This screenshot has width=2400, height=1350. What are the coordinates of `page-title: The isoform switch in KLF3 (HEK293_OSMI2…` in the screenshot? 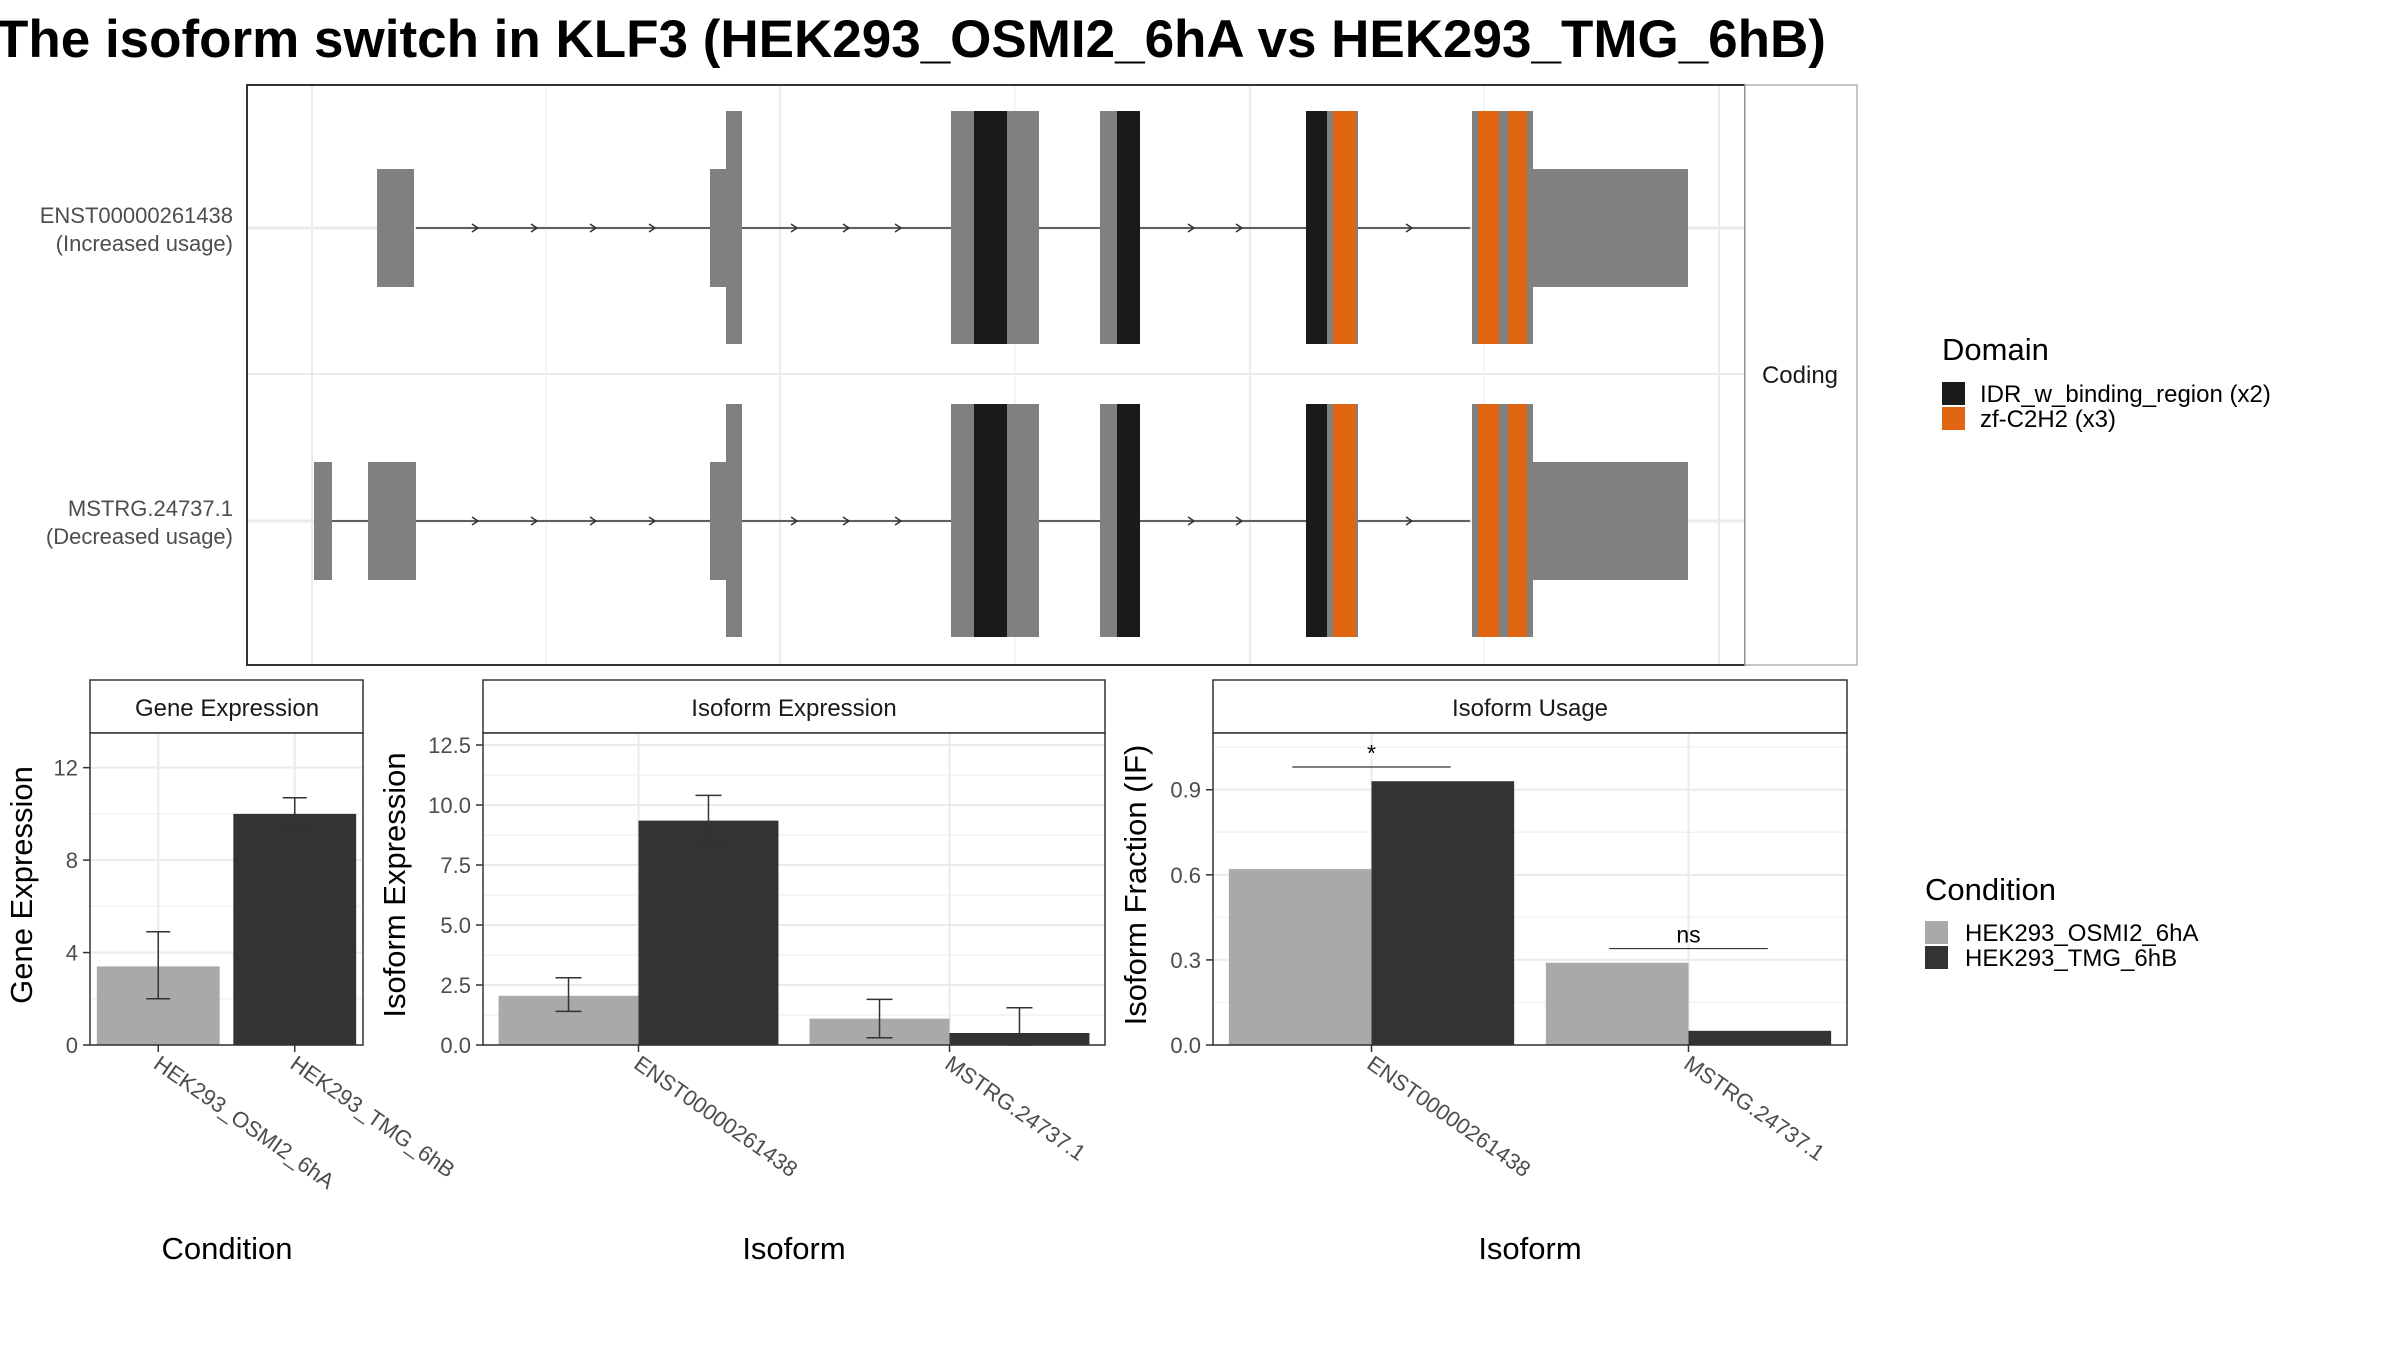 It's located at (913, 39).